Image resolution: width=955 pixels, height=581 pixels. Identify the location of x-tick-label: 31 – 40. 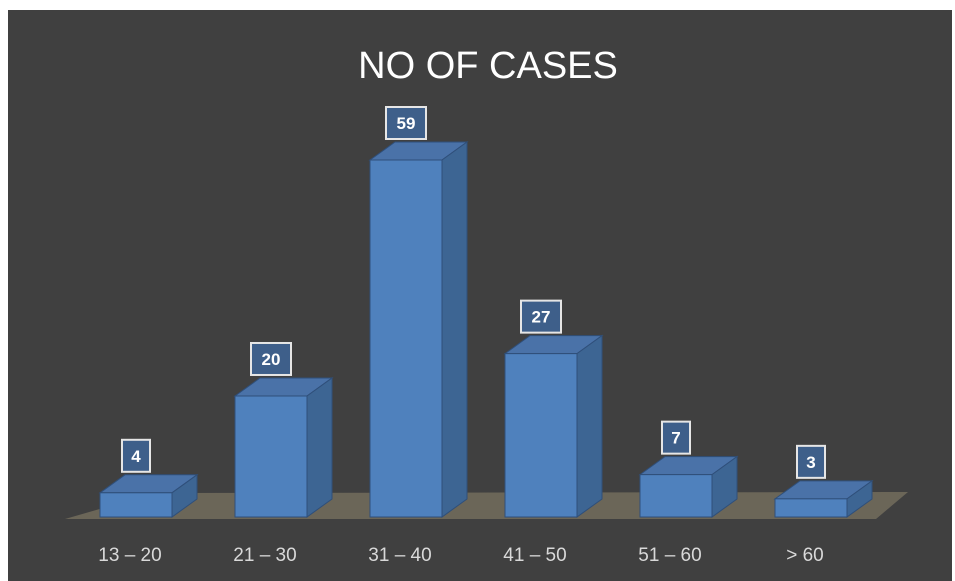
(399, 555).